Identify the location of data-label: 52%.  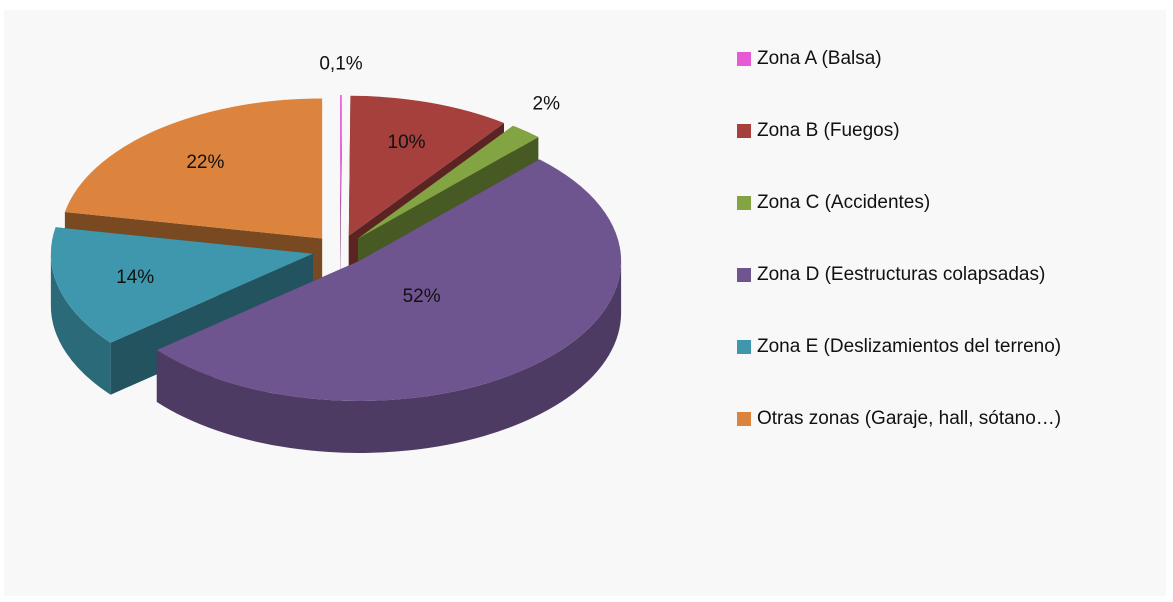
(422, 296).